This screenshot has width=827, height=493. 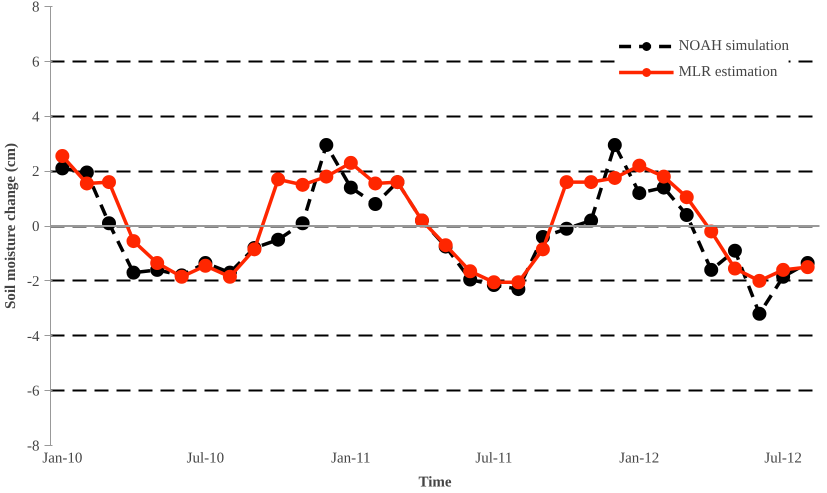 What do you see at coordinates (11, 226) in the screenshot?
I see `y-axis-title: Soil moisture change (cm)` at bounding box center [11, 226].